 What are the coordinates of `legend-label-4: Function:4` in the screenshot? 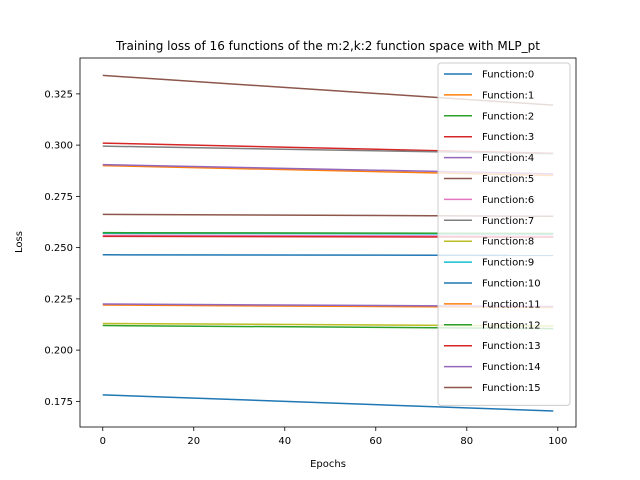 It's located at (508, 158).